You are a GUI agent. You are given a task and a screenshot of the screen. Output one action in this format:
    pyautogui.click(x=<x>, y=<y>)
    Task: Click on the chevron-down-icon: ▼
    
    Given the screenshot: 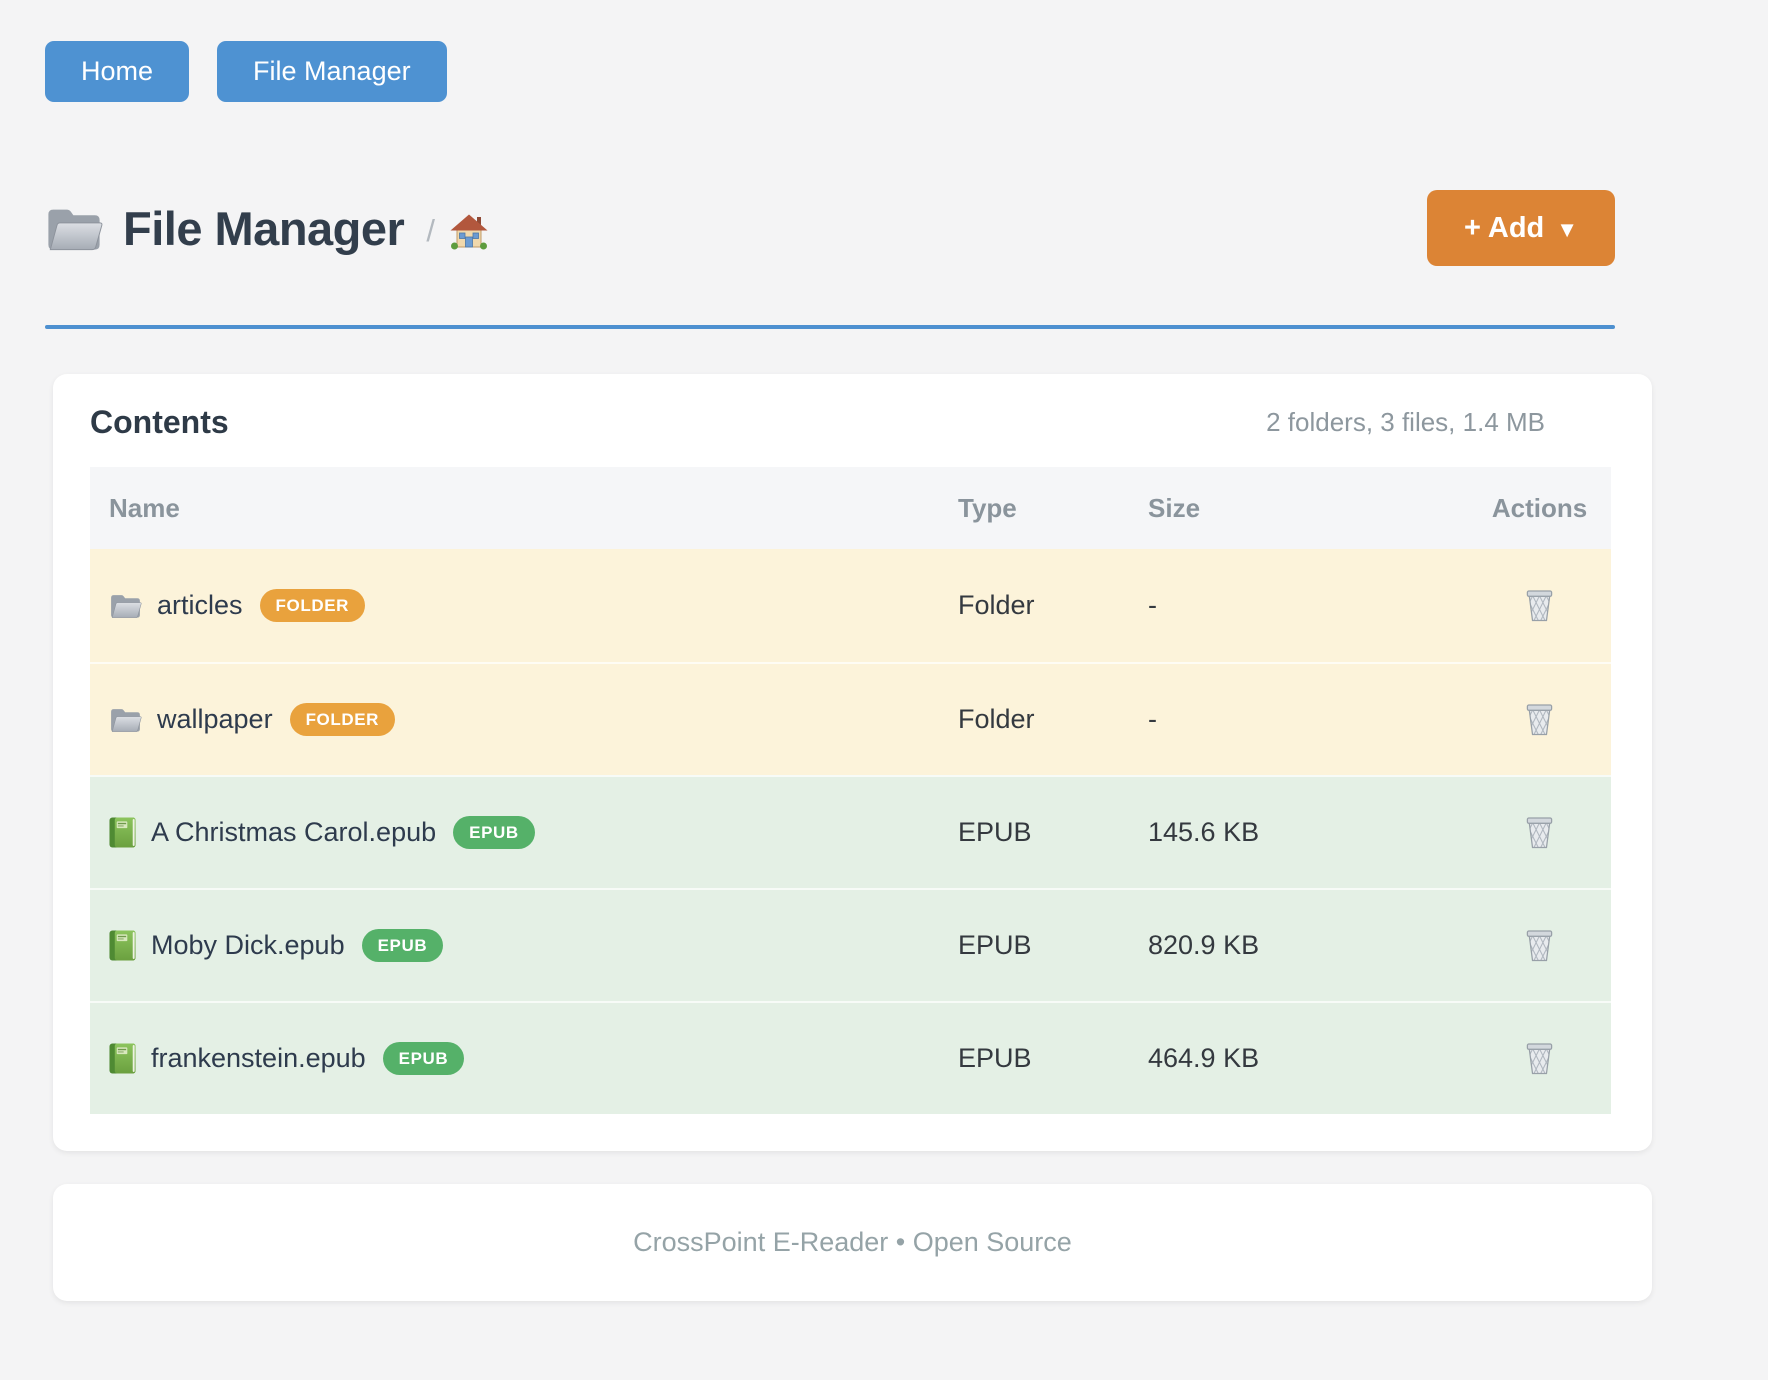 What is the action you would take?
    pyautogui.click(x=1567, y=229)
    